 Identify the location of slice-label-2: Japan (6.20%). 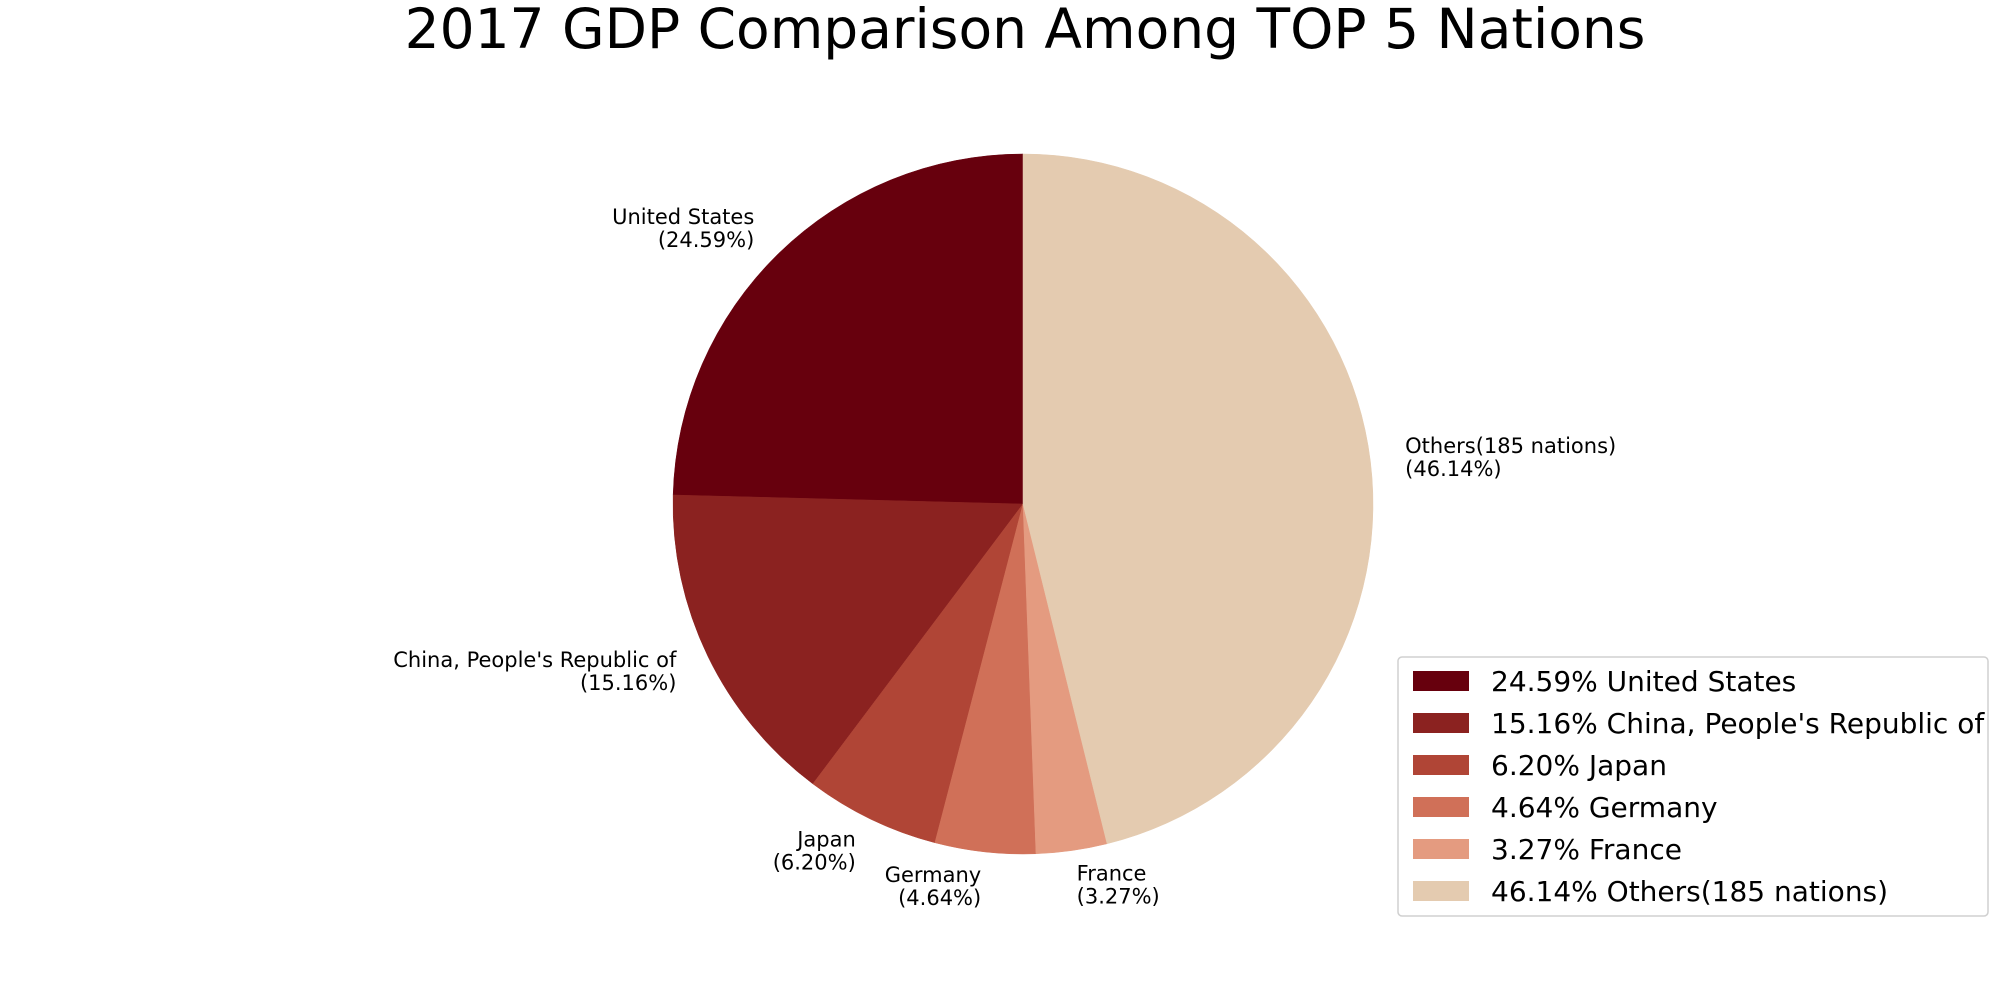
(814, 850).